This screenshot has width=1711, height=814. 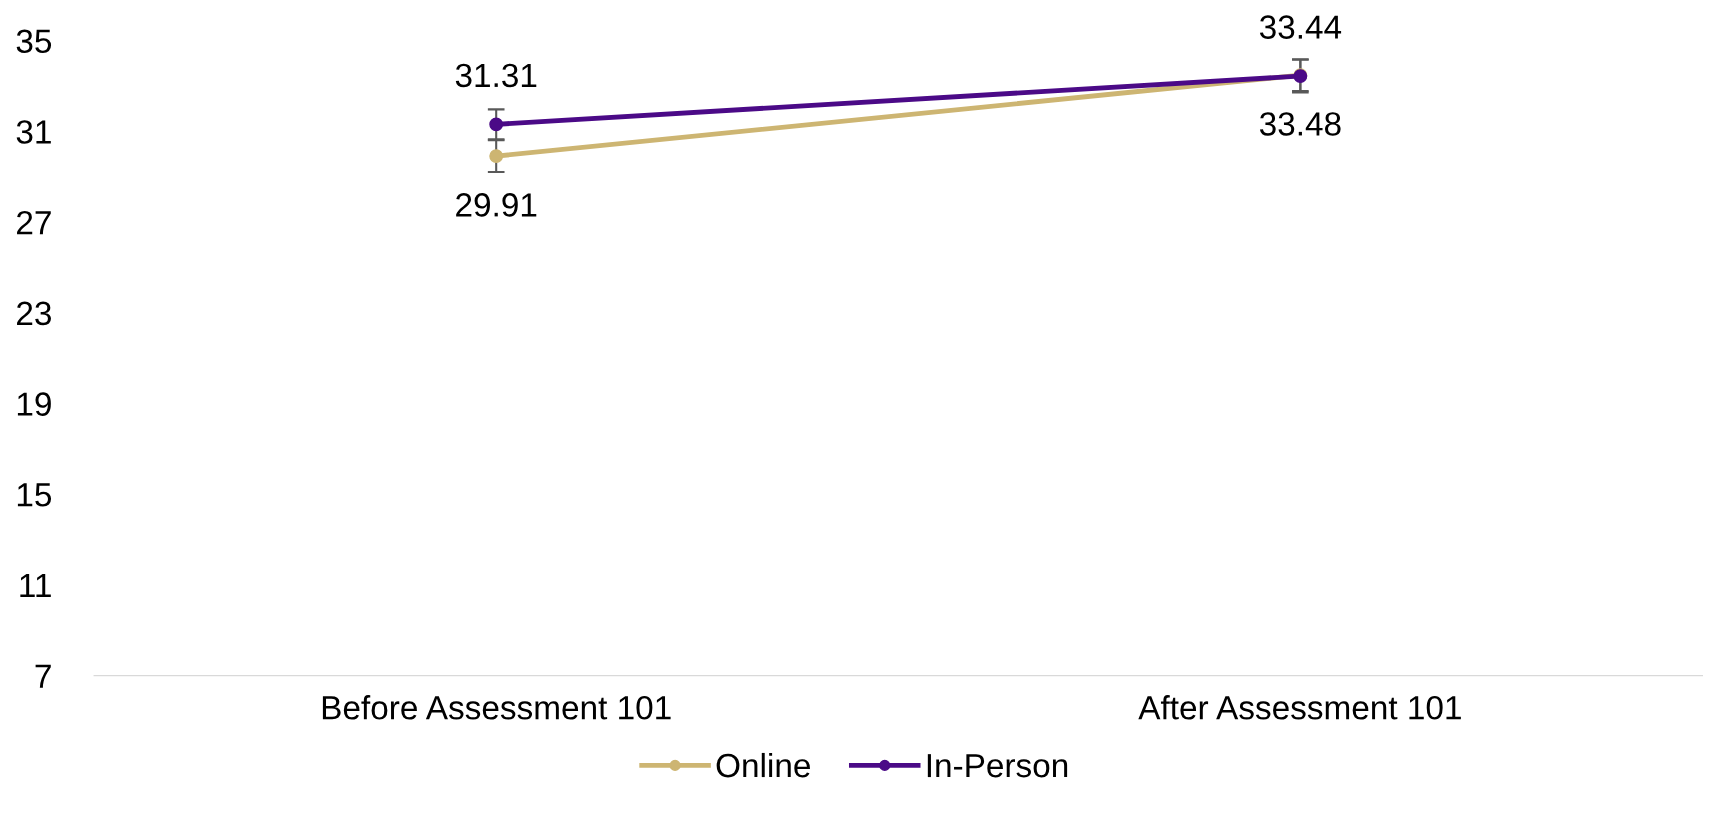 What do you see at coordinates (496, 707) in the screenshot?
I see `x-tick-label: Before Assessment 101` at bounding box center [496, 707].